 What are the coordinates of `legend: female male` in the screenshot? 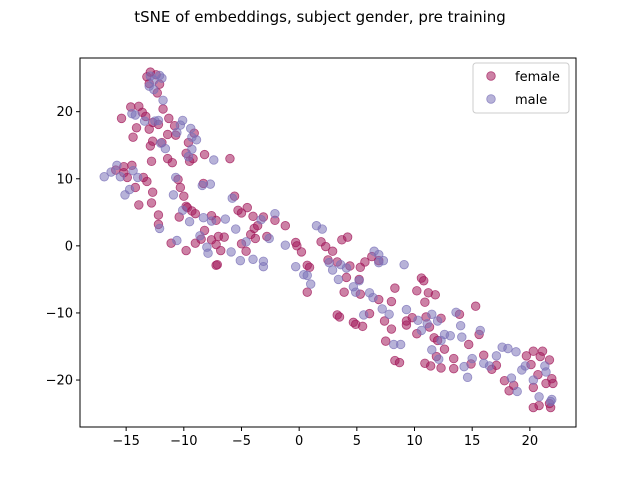 It's located at (521, 88).